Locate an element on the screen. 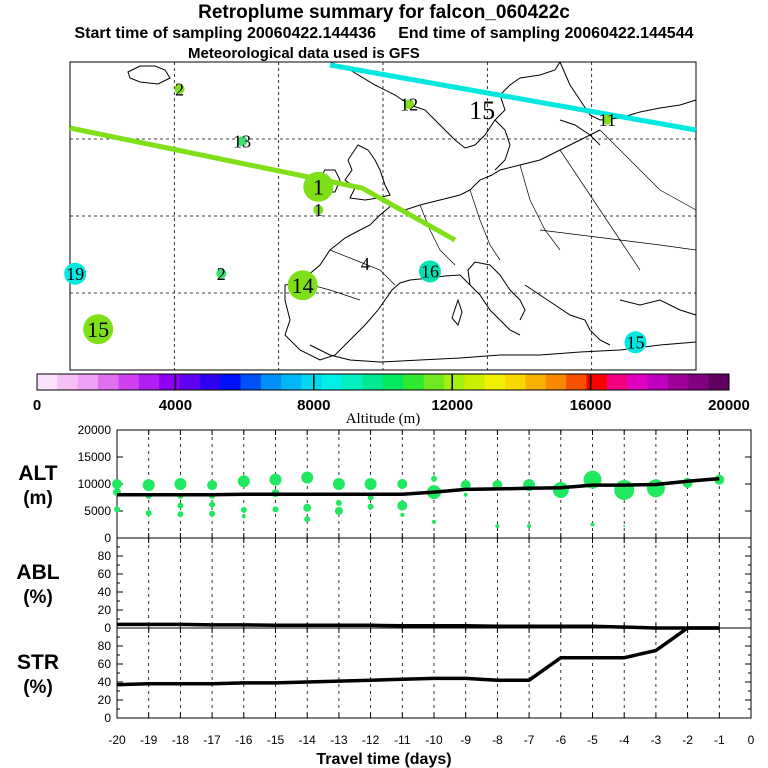 This screenshot has height=768, width=768. x-tick-label: -17 is located at coordinates (212, 740).